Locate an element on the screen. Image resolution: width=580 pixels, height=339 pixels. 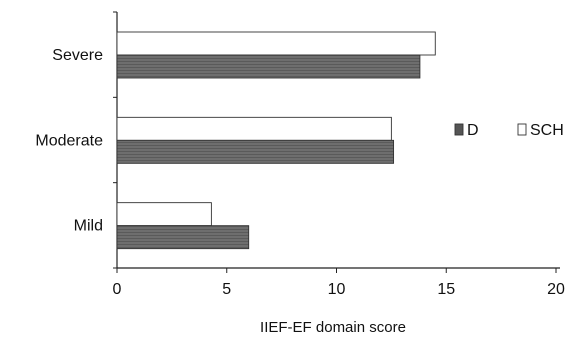
x-tick-label: 5 is located at coordinates (226, 289).